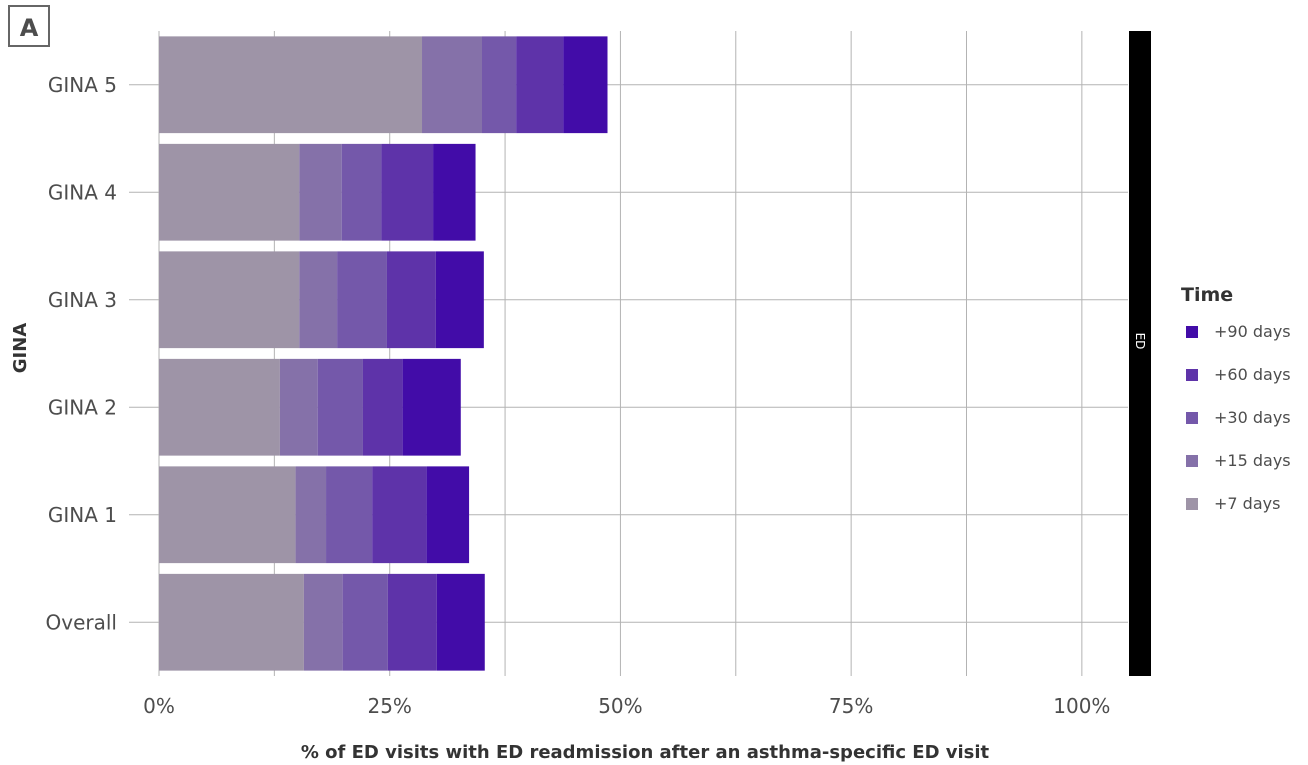  What do you see at coordinates (1252, 331) in the screenshot?
I see `legend-label: +90 days` at bounding box center [1252, 331].